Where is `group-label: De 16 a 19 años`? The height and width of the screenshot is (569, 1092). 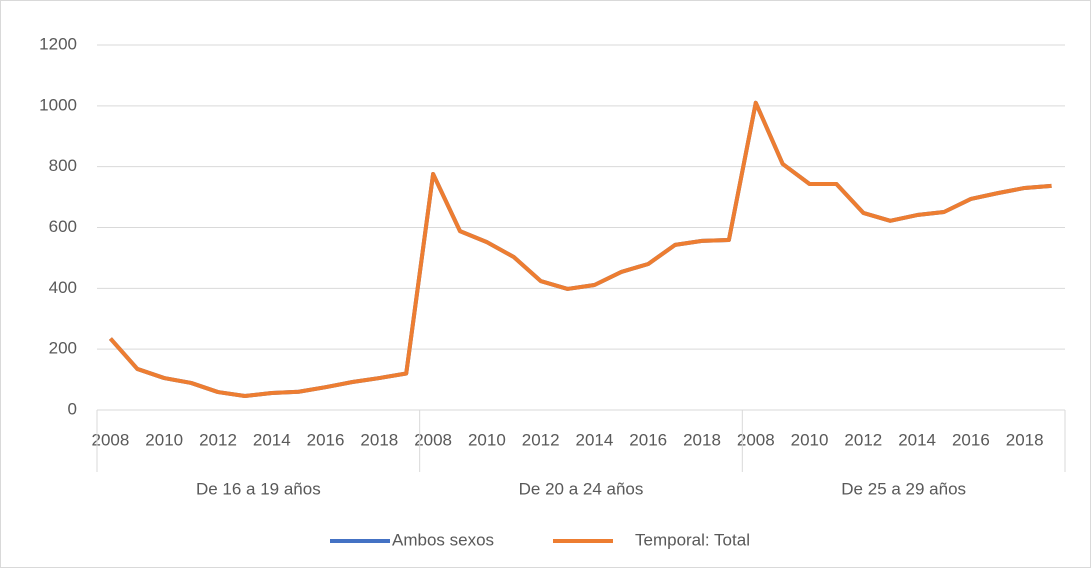
group-label: De 16 a 19 años is located at coordinates (258, 488).